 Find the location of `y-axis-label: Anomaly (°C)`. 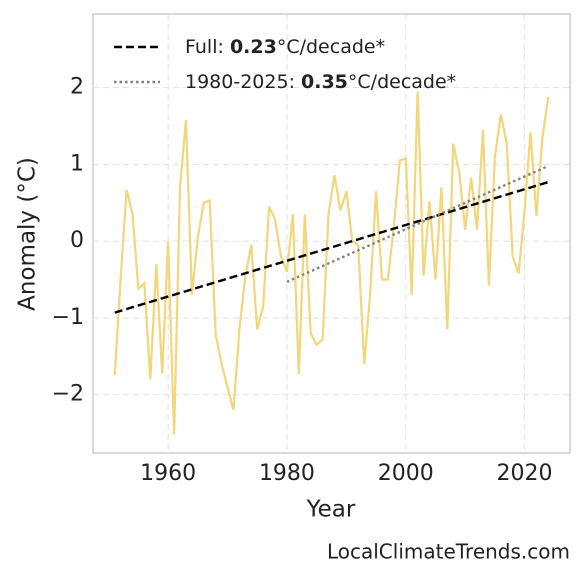

y-axis-label: Anomaly (°C) is located at coordinates (28, 234).